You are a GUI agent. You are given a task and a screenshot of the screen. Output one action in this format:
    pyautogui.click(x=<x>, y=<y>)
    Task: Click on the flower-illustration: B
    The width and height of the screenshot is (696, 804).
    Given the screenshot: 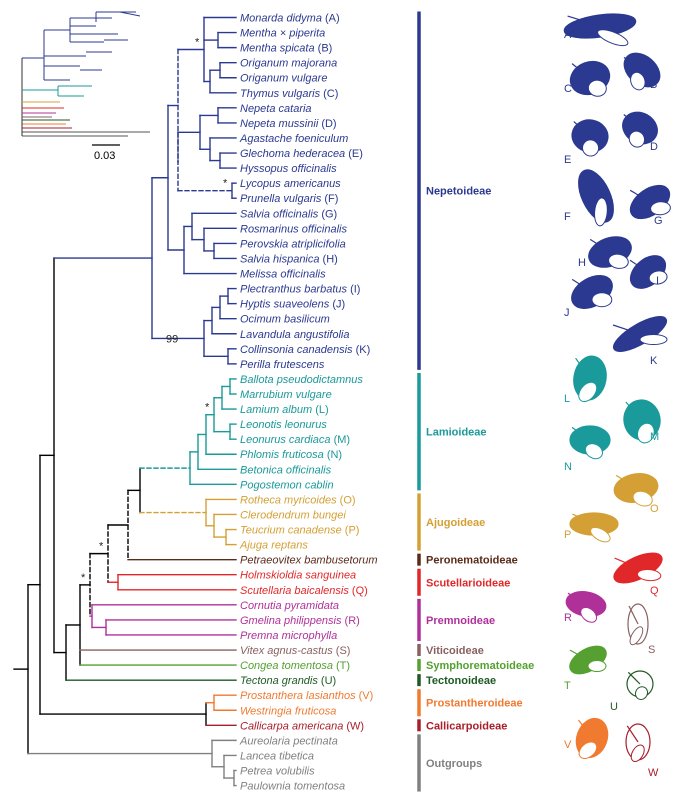 What is the action you would take?
    pyautogui.click(x=642, y=71)
    